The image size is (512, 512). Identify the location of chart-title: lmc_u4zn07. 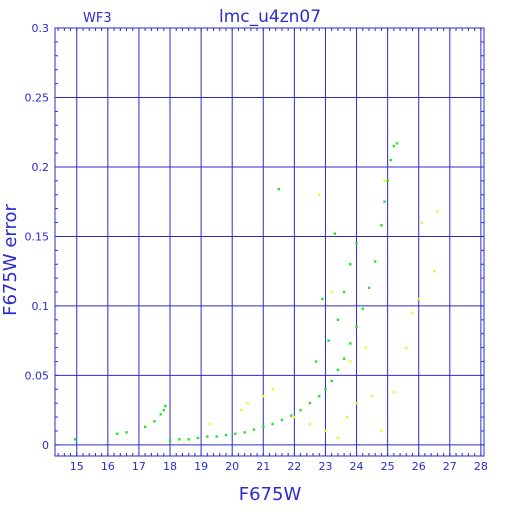
(270, 17).